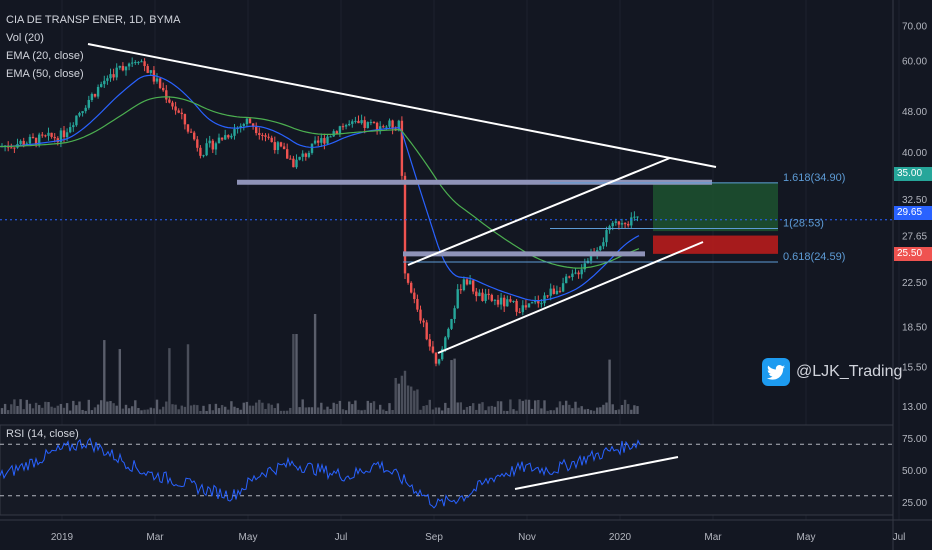  I want to click on watermark: @LJK_Trading, so click(832, 372).